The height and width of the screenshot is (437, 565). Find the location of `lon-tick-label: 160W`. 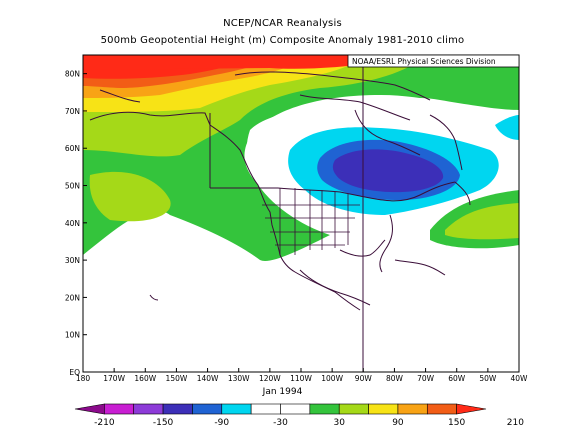

lon-tick-label: 160W is located at coordinates (145, 378).